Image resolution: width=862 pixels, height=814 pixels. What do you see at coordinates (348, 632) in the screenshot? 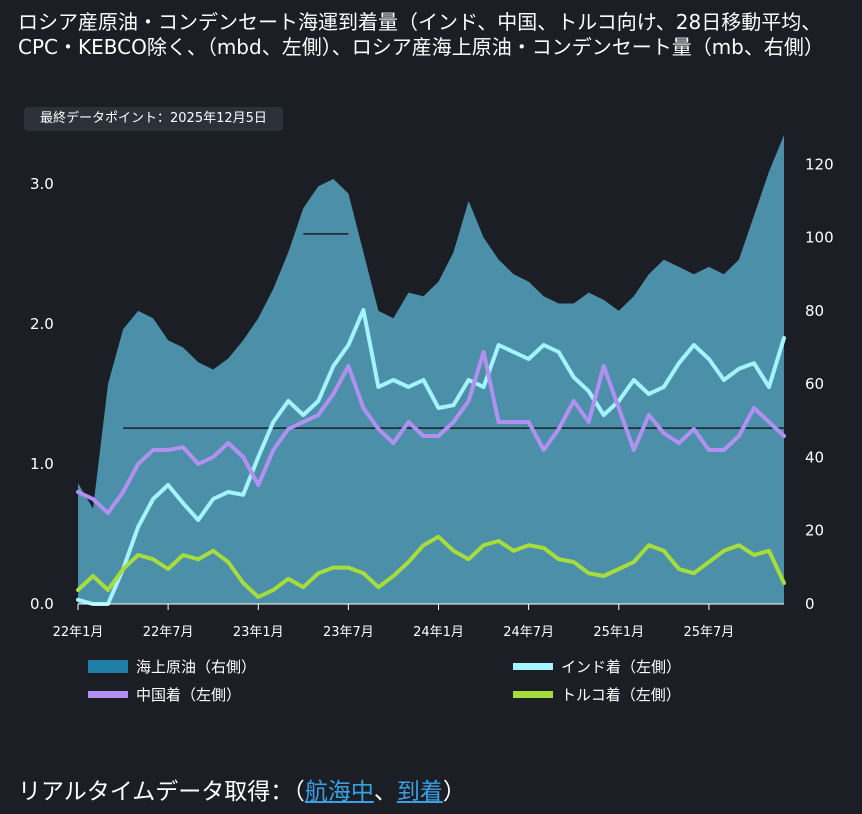
I see `x-tick-label-3: 23年7月` at bounding box center [348, 632].